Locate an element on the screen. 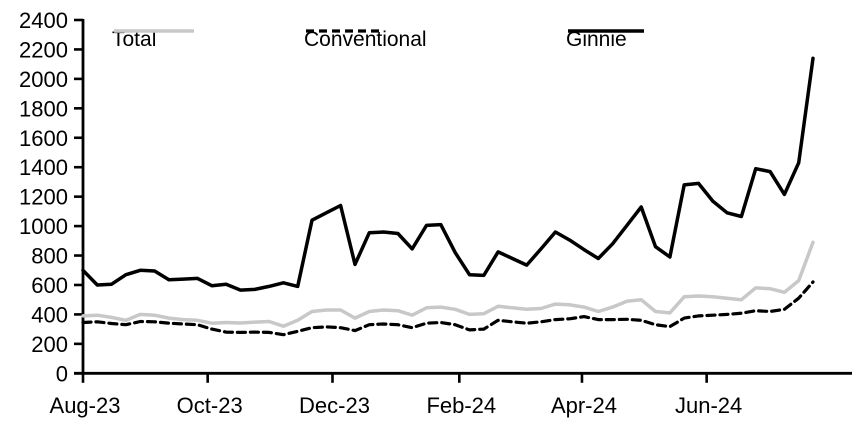 Image resolution: width=852 pixels, height=429 pixels. y-tick-label: 1200 is located at coordinates (43, 197).